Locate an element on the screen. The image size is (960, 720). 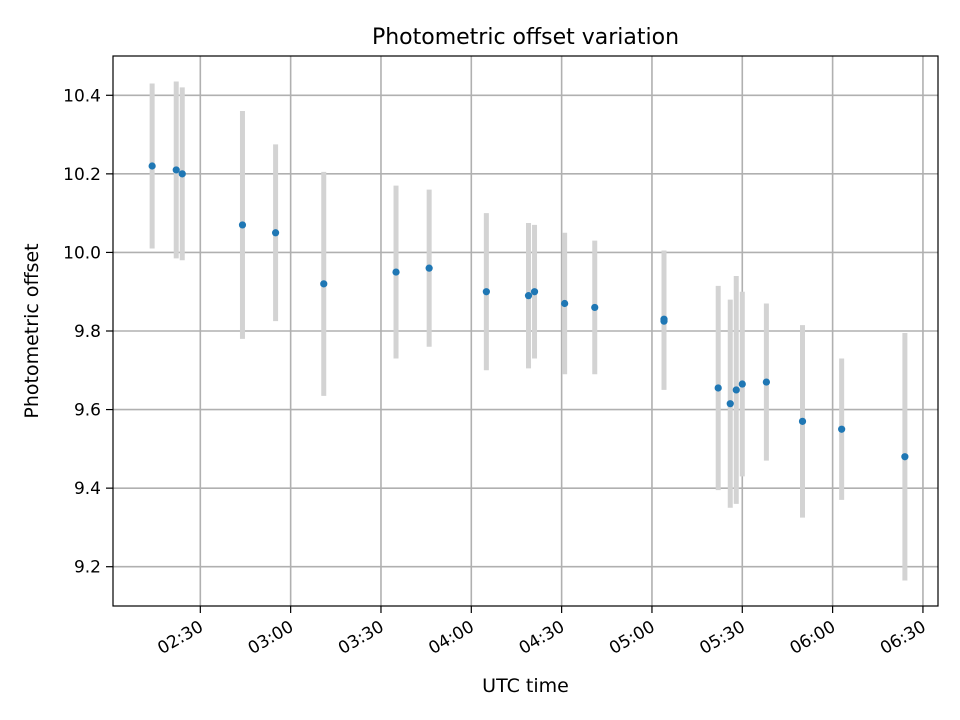
chart-title: Photometric offset variation is located at coordinates (525, 37).